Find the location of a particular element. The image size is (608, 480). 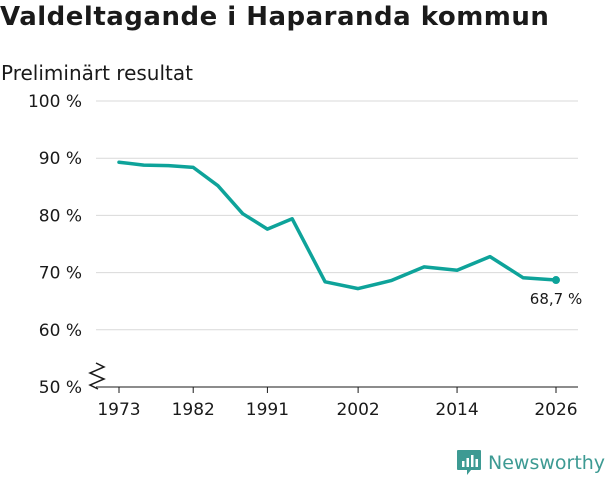

x-axis-tick-labels: 1973 1982 1991 2002 2014 2026 is located at coordinates (337, 403).